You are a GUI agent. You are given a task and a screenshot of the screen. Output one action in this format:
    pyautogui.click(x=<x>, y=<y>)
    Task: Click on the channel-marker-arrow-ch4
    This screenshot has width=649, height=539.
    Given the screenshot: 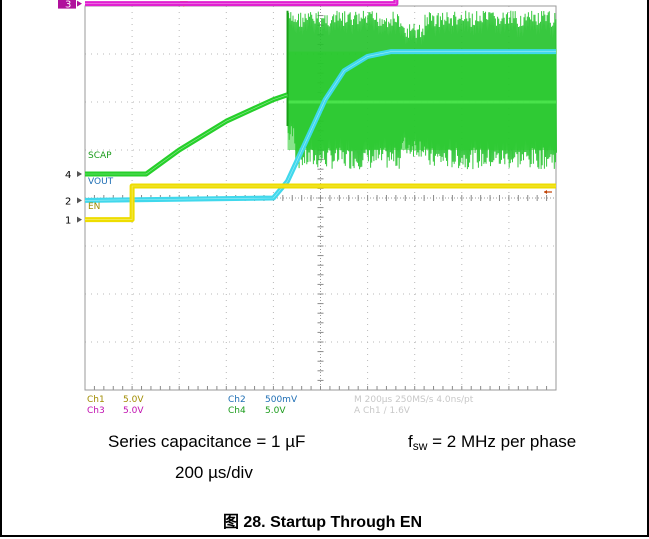 What is the action you would take?
    pyautogui.click(x=79, y=174)
    